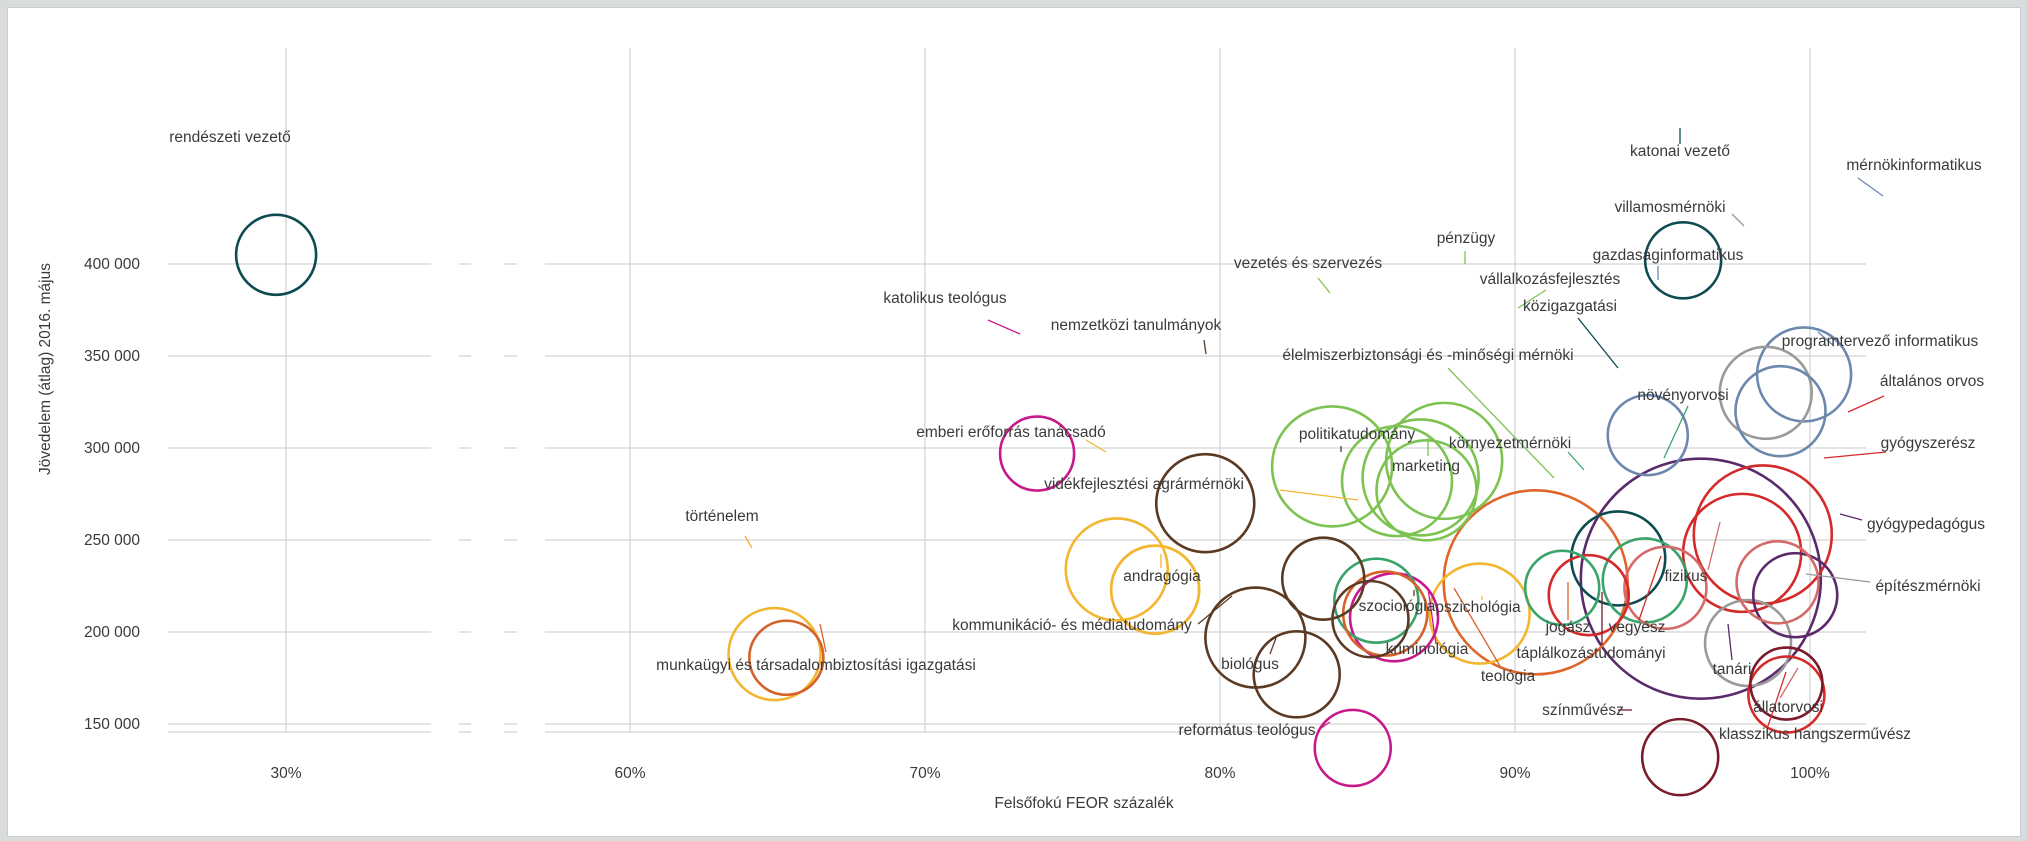 The width and height of the screenshot is (2027, 841). What do you see at coordinates (1570, 306) in the screenshot?
I see `bubble-label: közigazgatási` at bounding box center [1570, 306].